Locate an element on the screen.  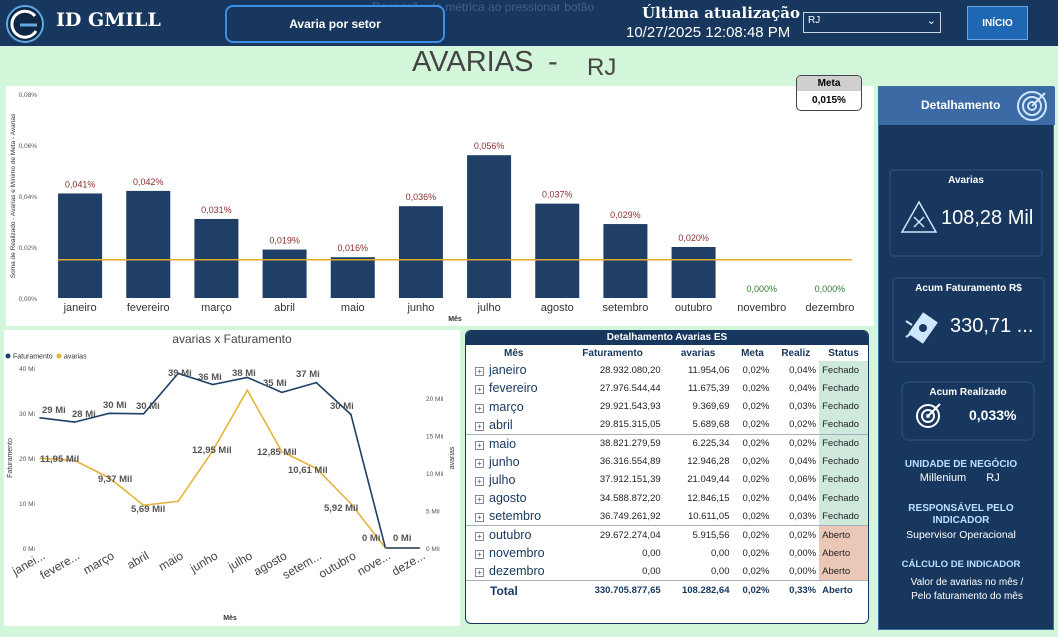
cell-avarias: 9.369,69 is located at coordinates (711, 407).